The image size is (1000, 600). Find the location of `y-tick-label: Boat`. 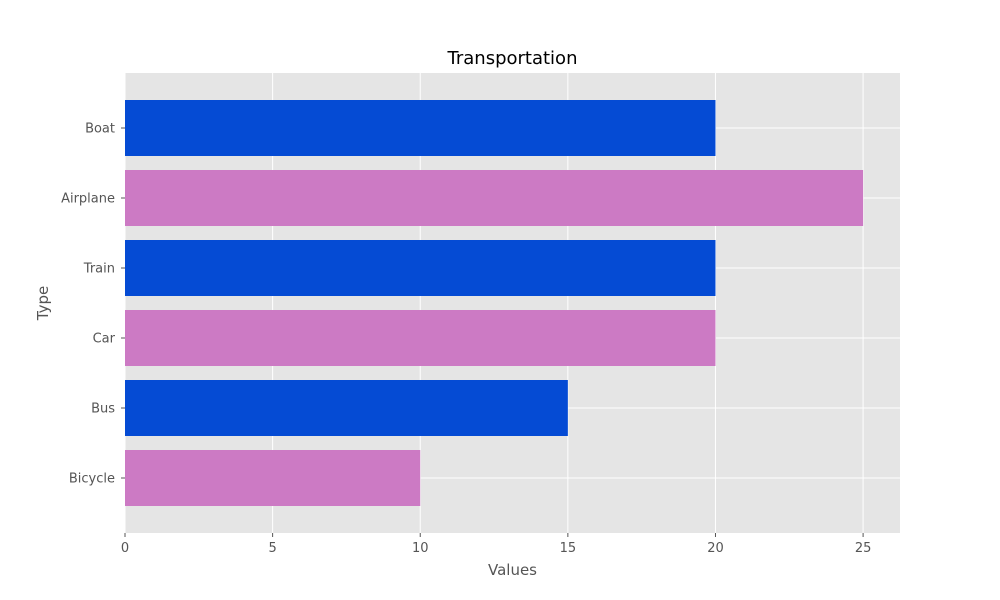

y-tick-label: Boat is located at coordinates (100, 129).